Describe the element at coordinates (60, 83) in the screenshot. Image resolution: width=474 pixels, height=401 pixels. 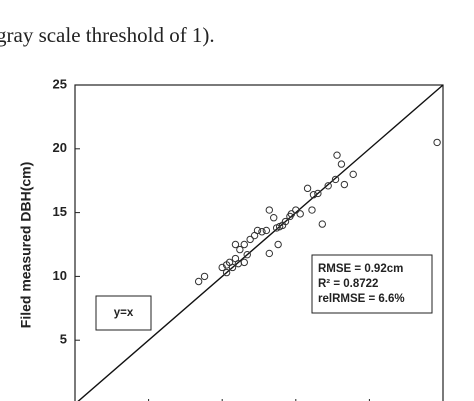
I see `y-tick-label: 25` at that location.